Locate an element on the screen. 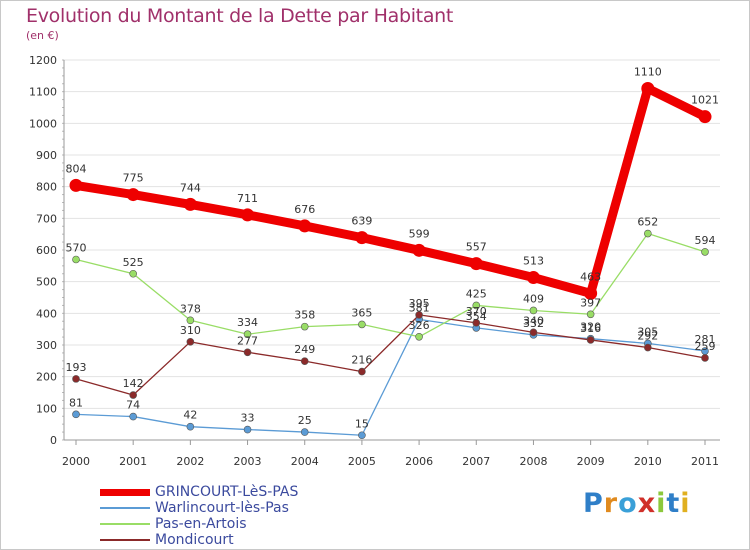 This screenshot has height=550, width=750. proxiti-logo: Proxiti is located at coordinates (637, 503).